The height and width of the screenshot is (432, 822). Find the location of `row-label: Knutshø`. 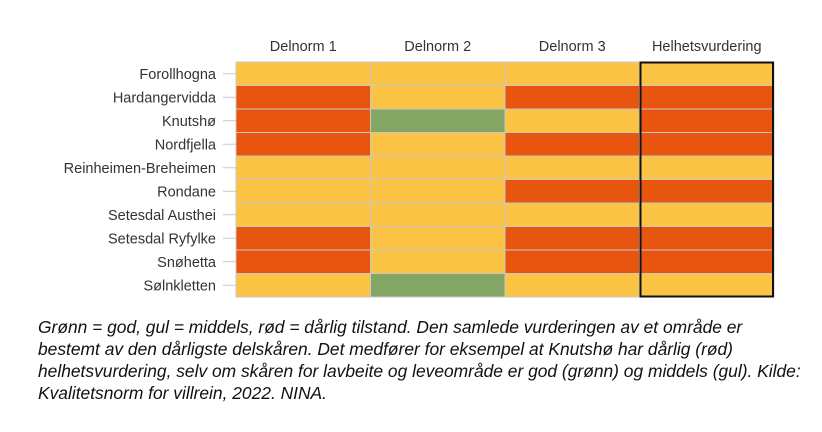

row-label: Knutshø is located at coordinates (189, 122).